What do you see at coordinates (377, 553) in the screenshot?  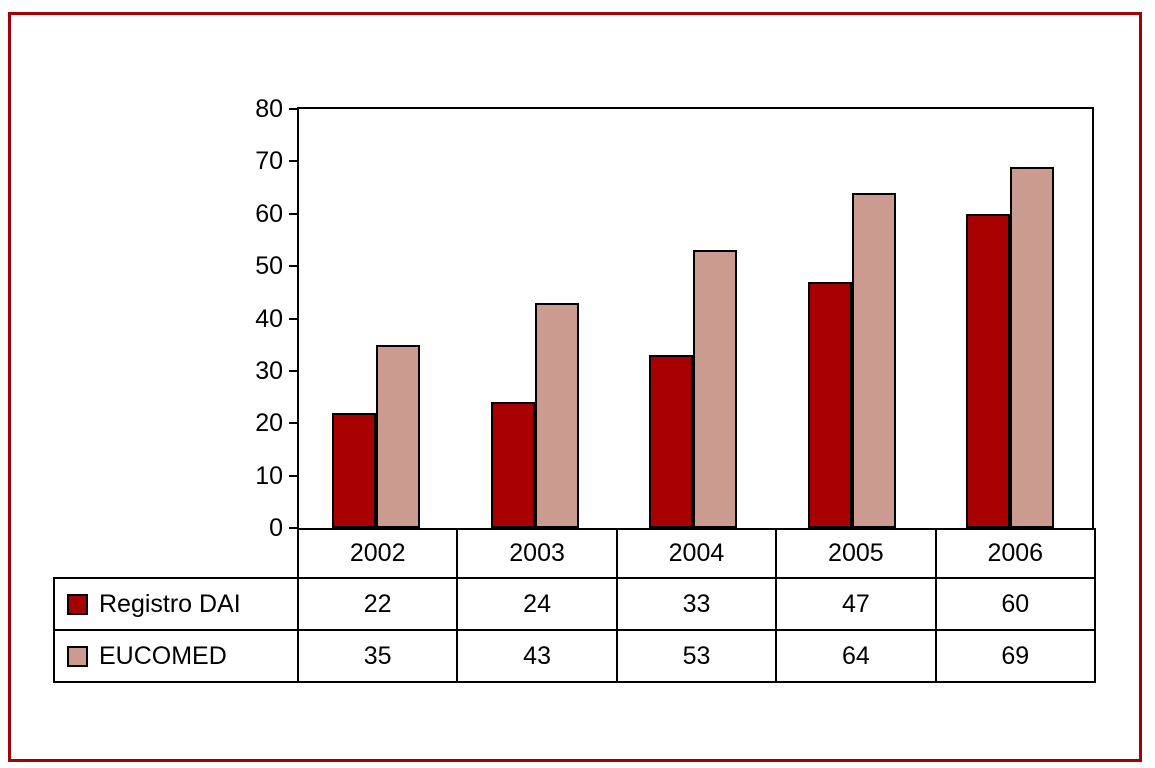 I see `x-tick-label-2002: 2002` at bounding box center [377, 553].